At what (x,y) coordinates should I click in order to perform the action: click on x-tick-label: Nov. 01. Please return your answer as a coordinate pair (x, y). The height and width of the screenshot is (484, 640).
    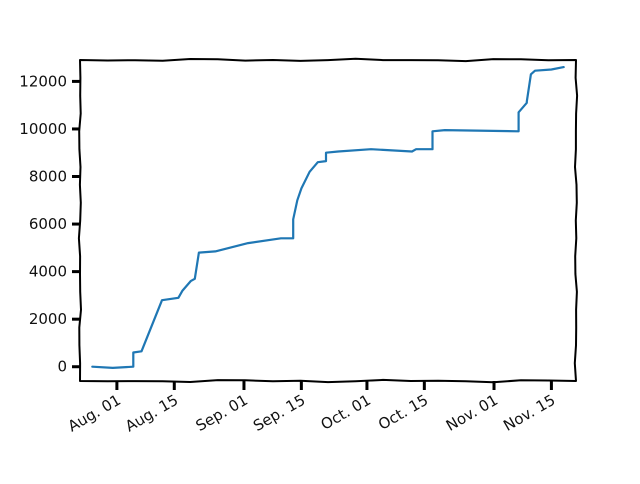
    Looking at the image, I should click on (472, 413).